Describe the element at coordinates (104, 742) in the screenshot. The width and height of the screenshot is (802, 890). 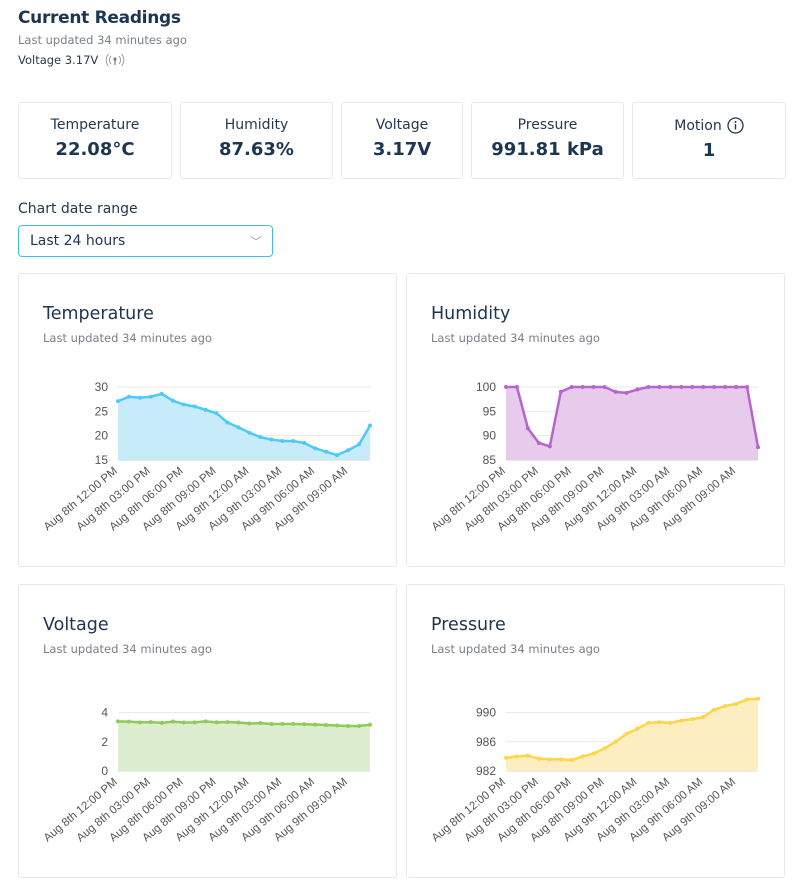
I see `y-tick-label: 2` at that location.